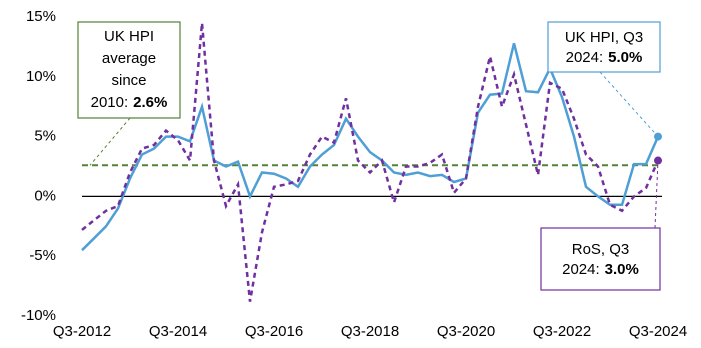  What do you see at coordinates (45, 136) in the screenshot?
I see `y-tick-label: 5%` at bounding box center [45, 136].